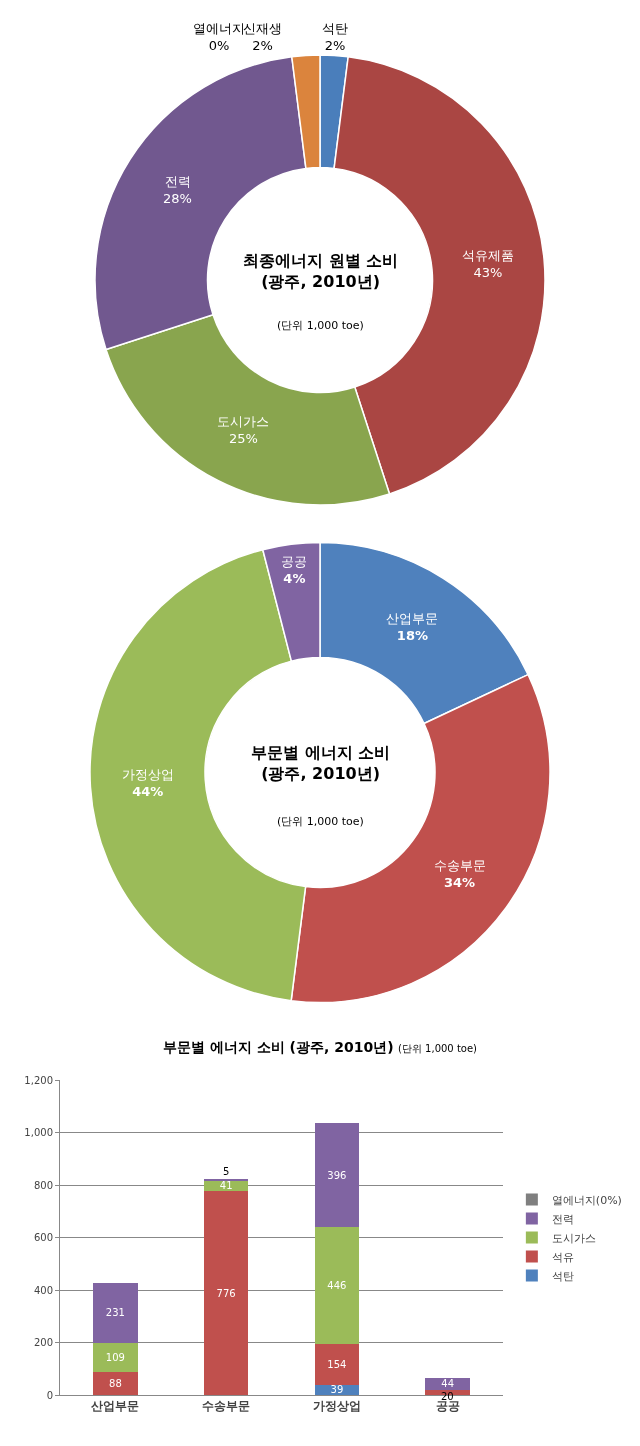  I want to click on slice-label: 산업부문, so click(412, 618).